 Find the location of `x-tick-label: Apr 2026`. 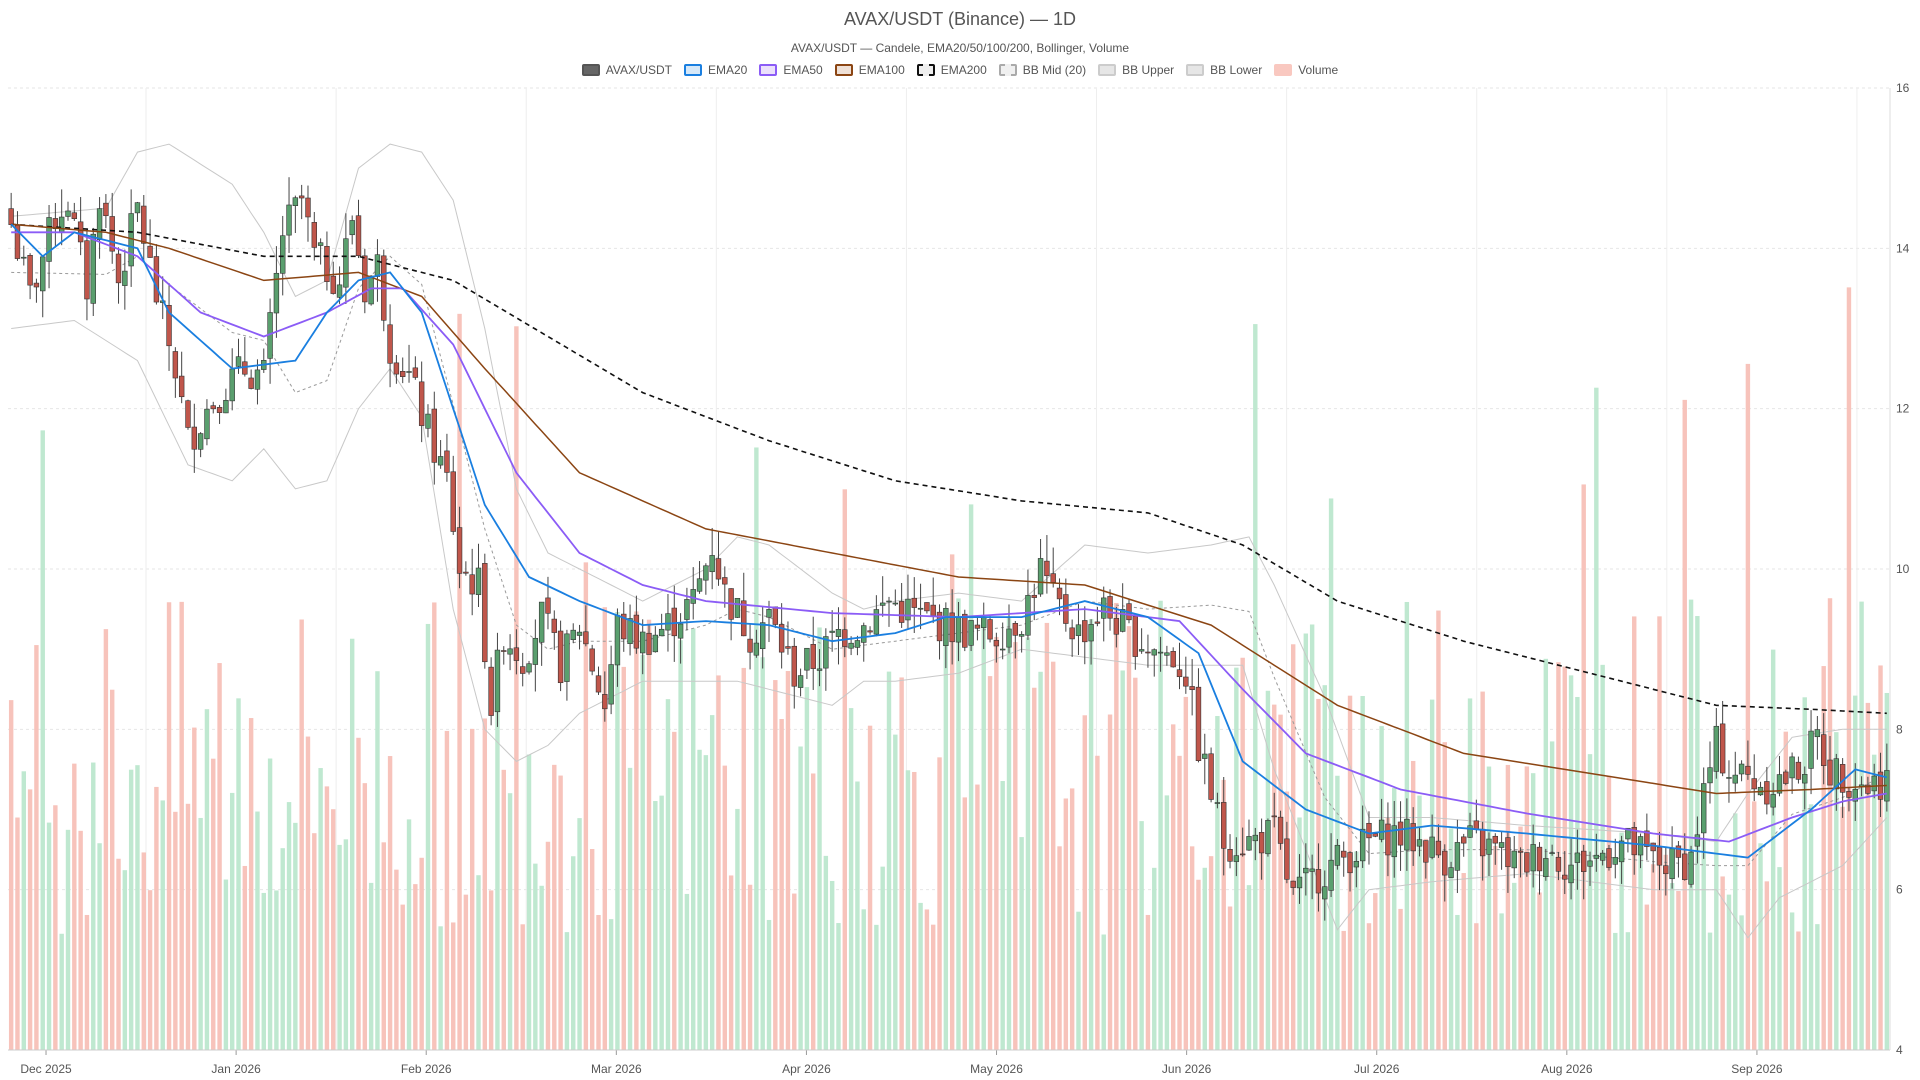

x-tick-label: Apr 2026 is located at coordinates (806, 1069).